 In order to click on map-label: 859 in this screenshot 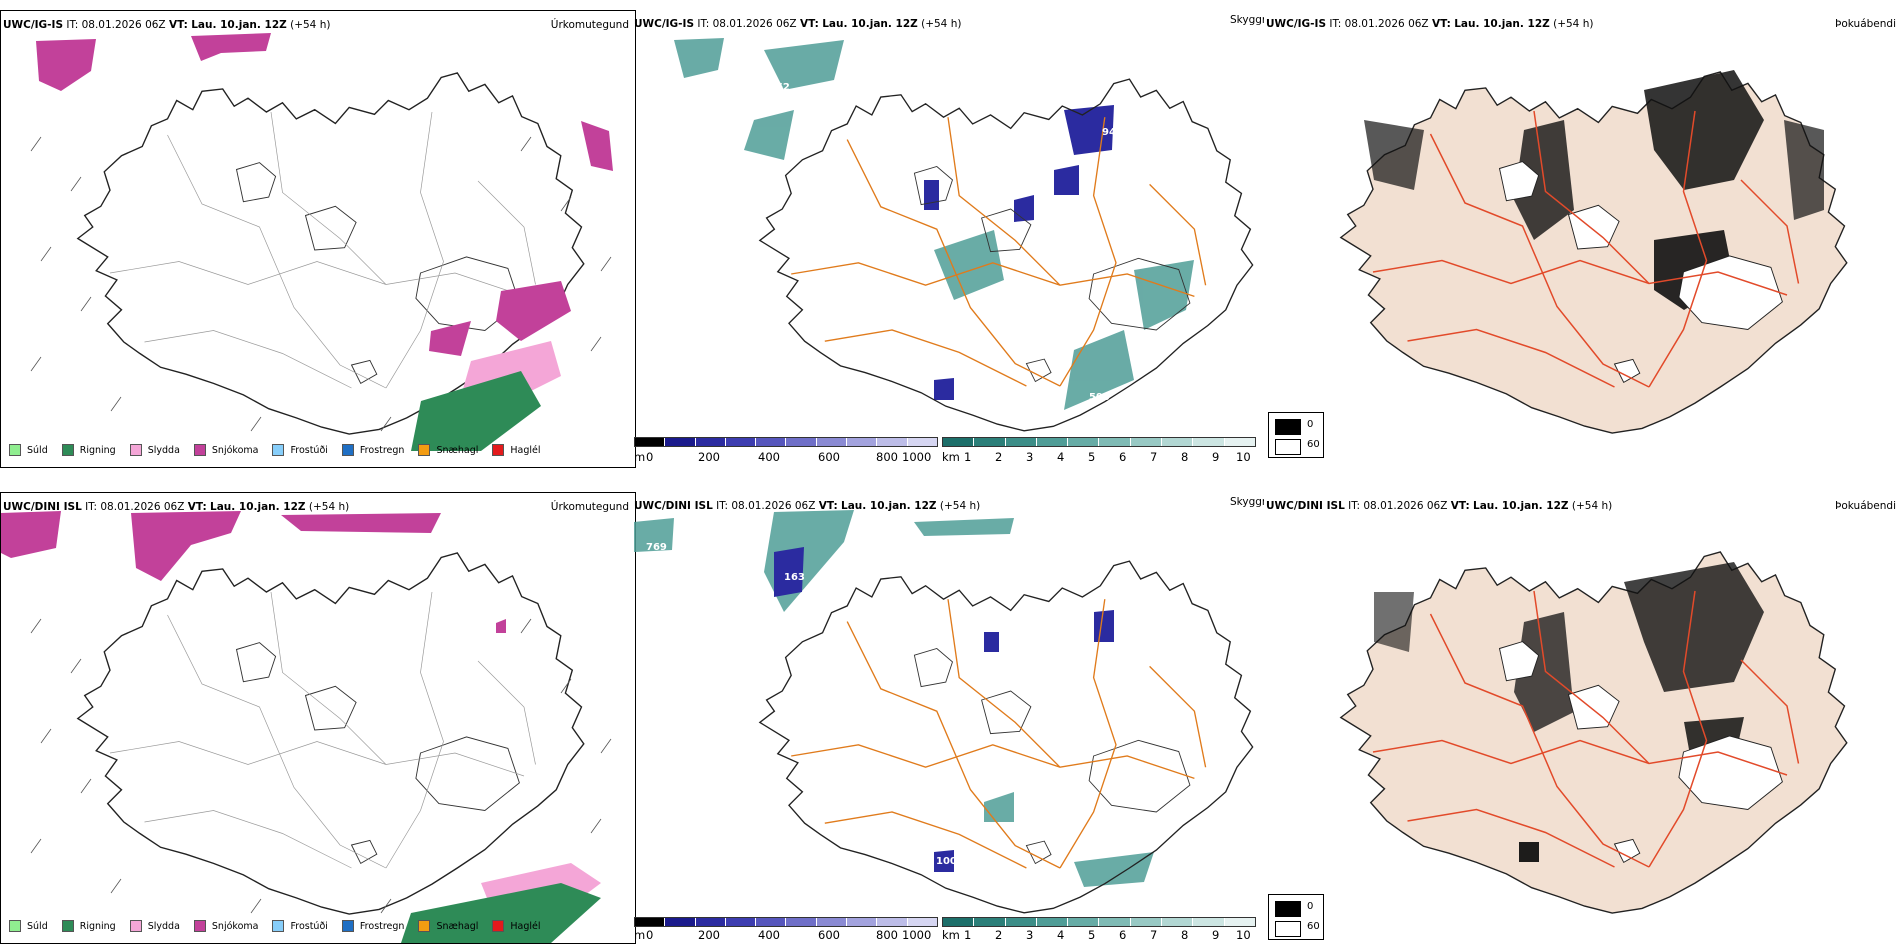, I will do `click(1224, 125)`.